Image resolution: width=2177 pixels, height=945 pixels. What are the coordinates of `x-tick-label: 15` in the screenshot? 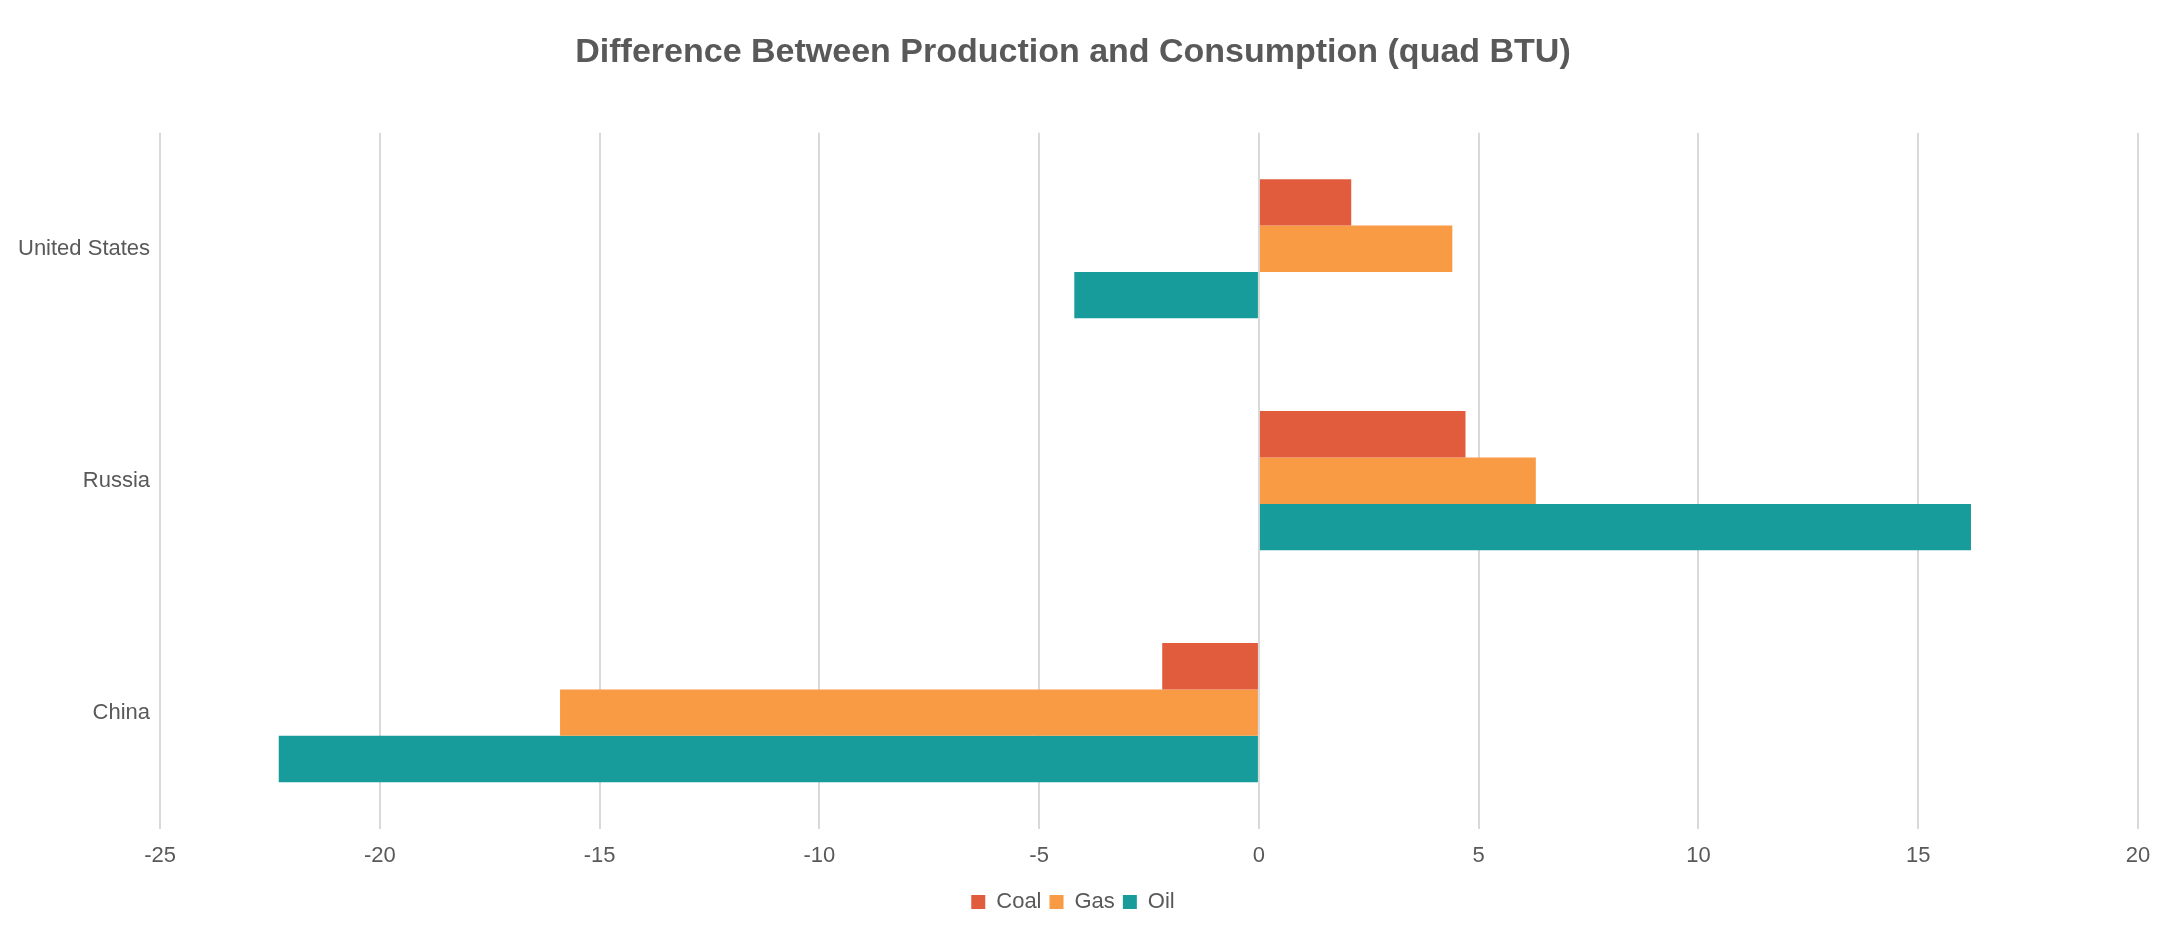 It's located at (1918, 854).